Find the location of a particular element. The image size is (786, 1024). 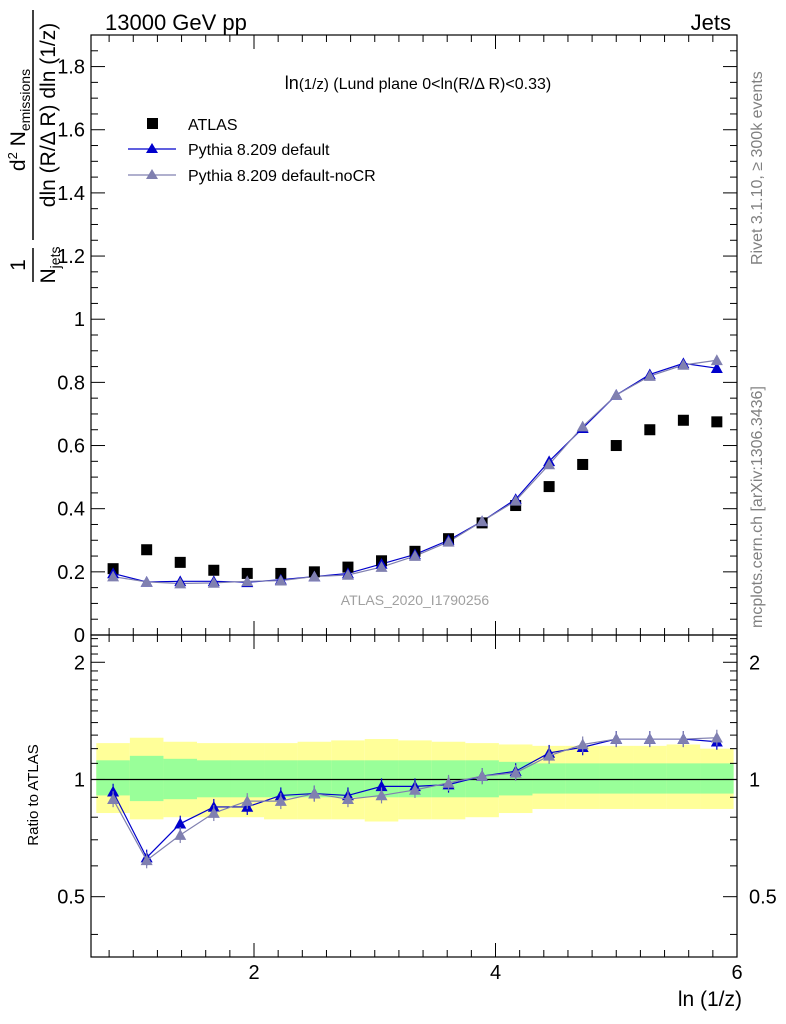

legend-marker-default is located at coordinates (152, 148).